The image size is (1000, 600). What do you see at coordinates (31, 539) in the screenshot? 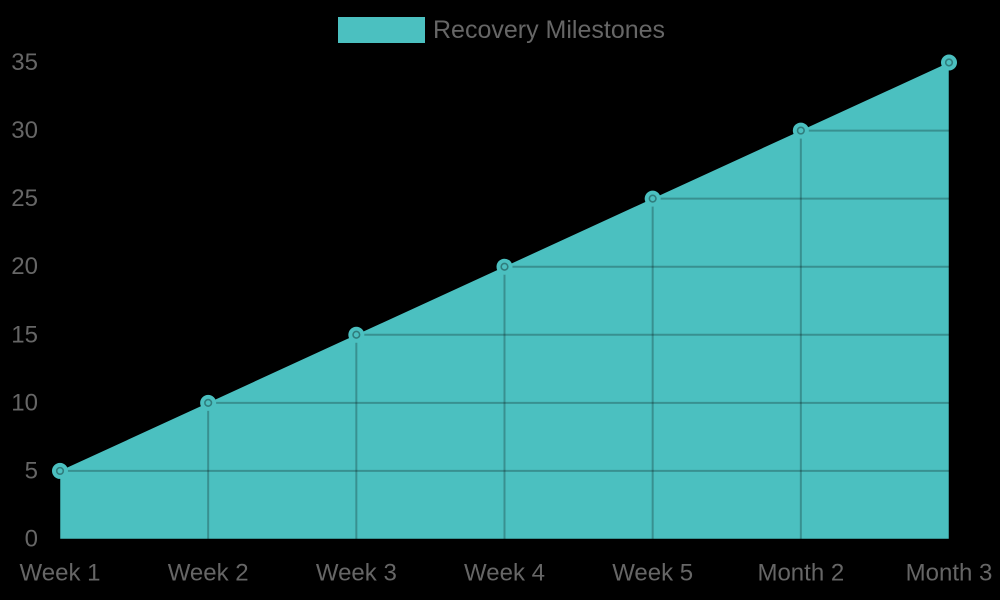
I see `y-tick-label: 0` at bounding box center [31, 539].